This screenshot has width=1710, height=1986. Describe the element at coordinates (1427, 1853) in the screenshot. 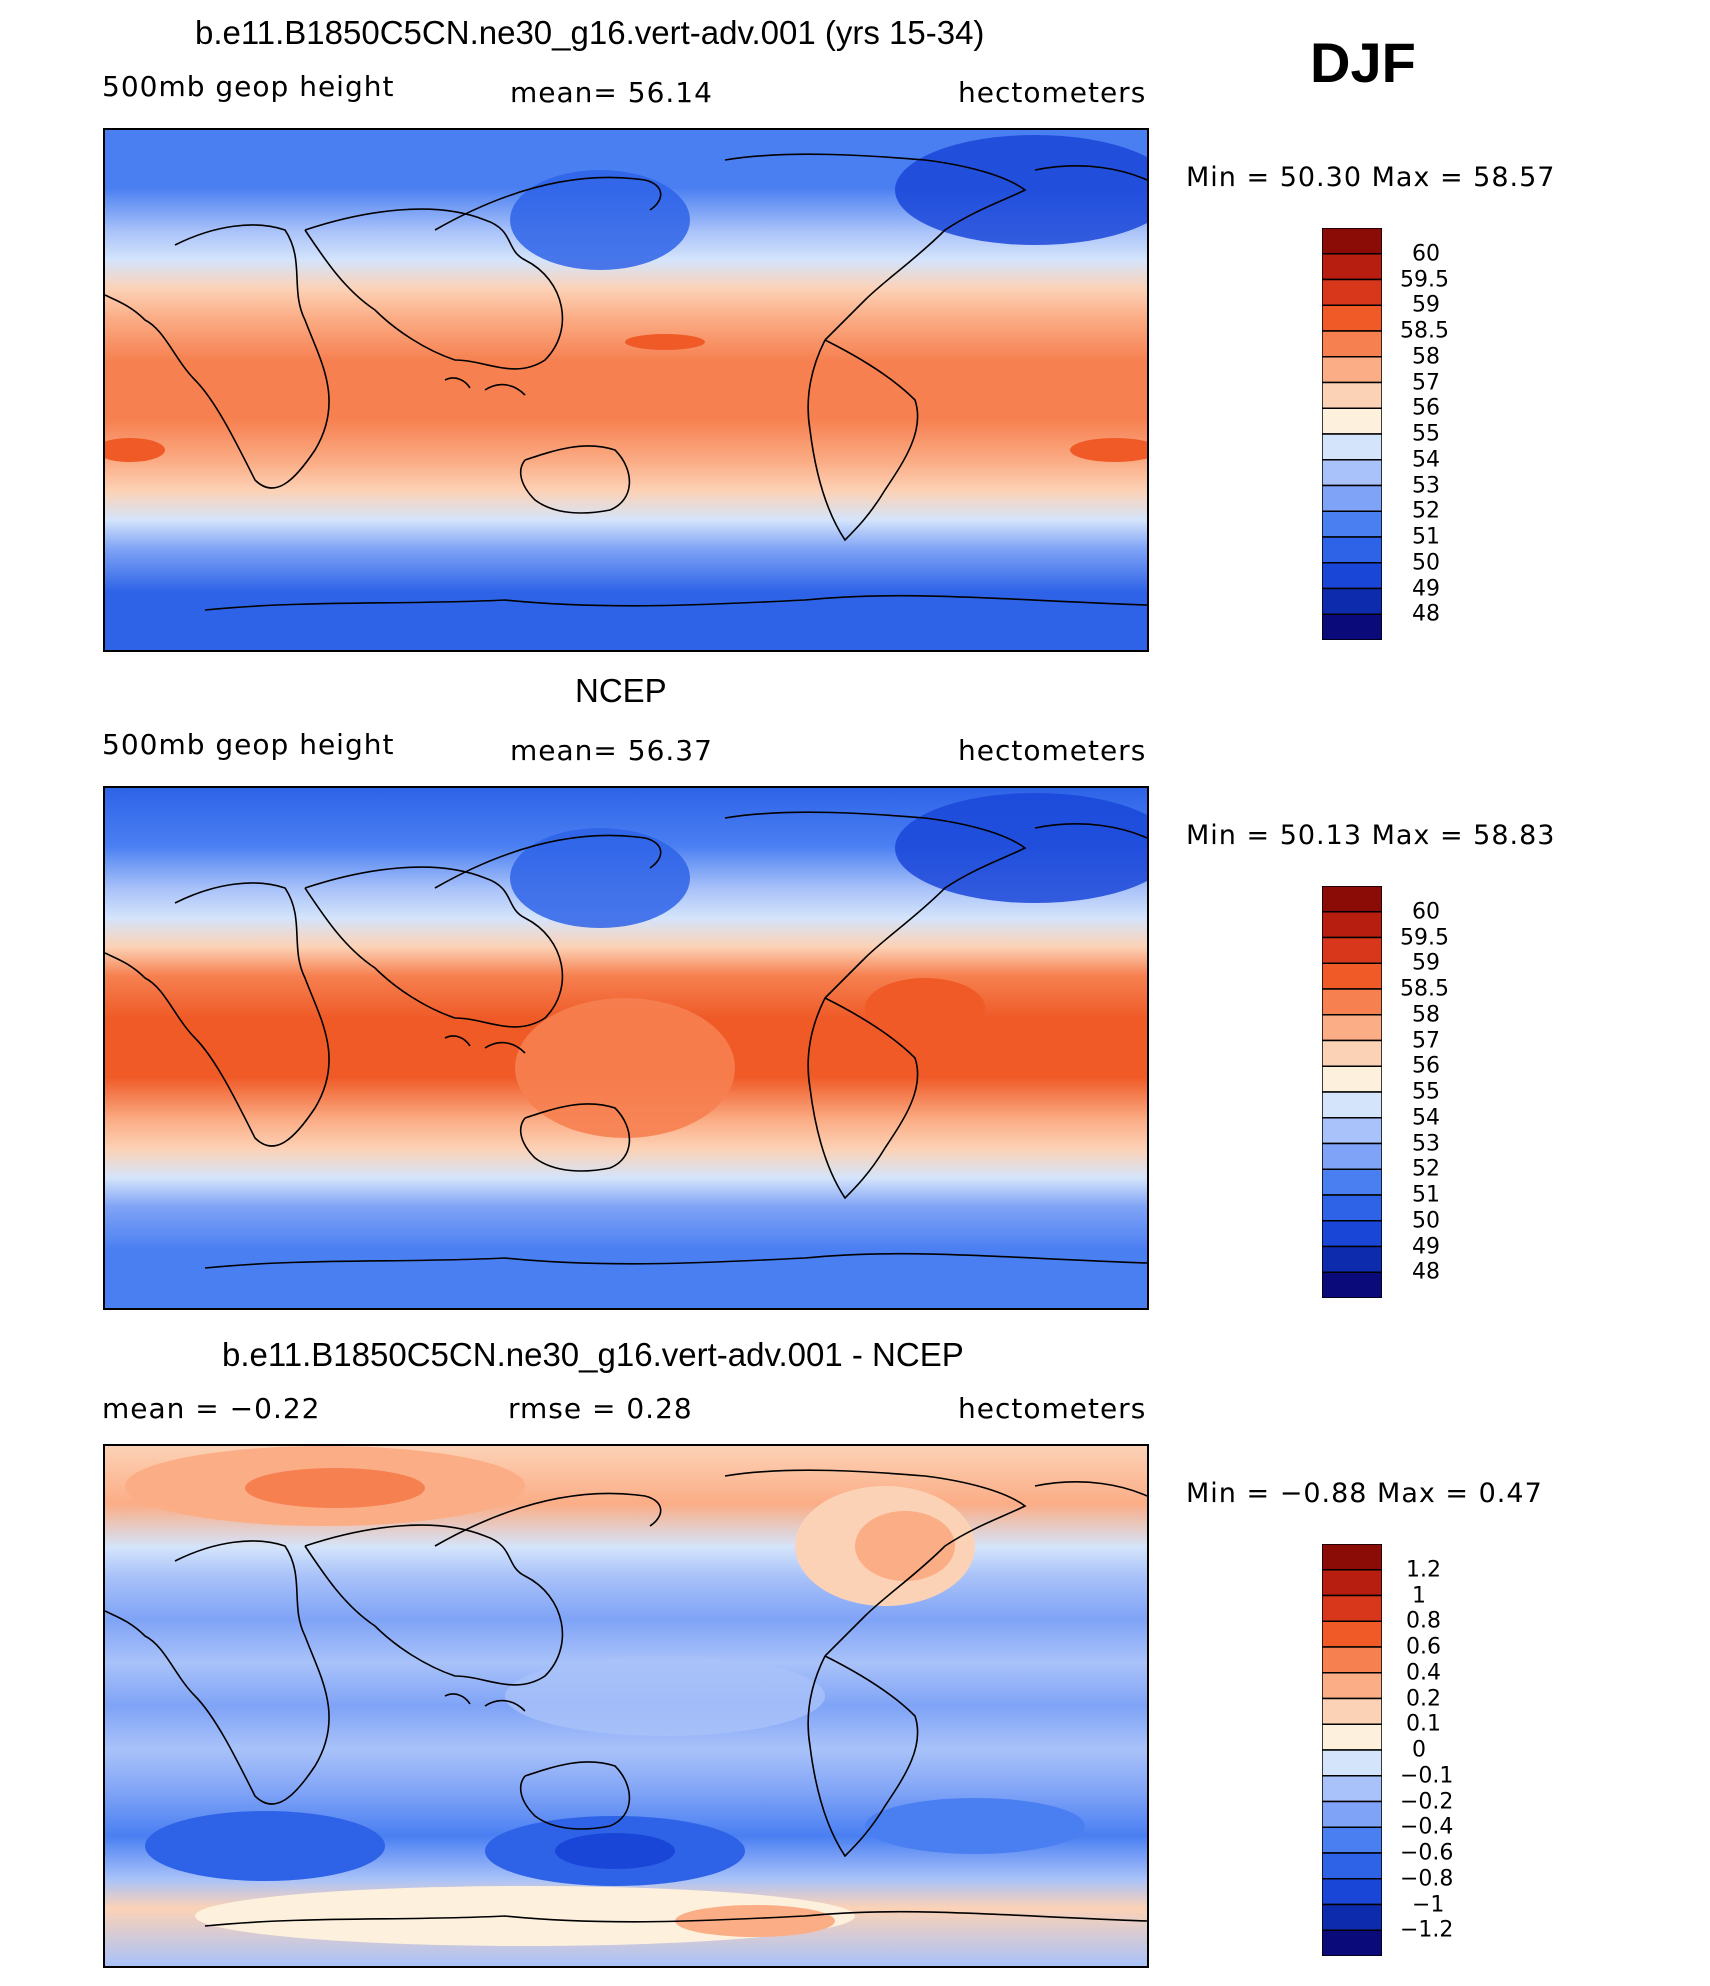

I see `colorbar-tick-label: −0.6` at that location.